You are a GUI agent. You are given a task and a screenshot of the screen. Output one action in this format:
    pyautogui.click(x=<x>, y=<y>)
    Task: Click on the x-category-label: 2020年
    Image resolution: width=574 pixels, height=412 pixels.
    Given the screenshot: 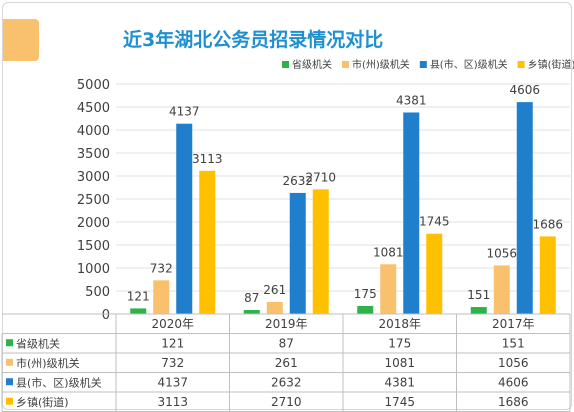 What is the action you would take?
    pyautogui.click(x=172, y=324)
    